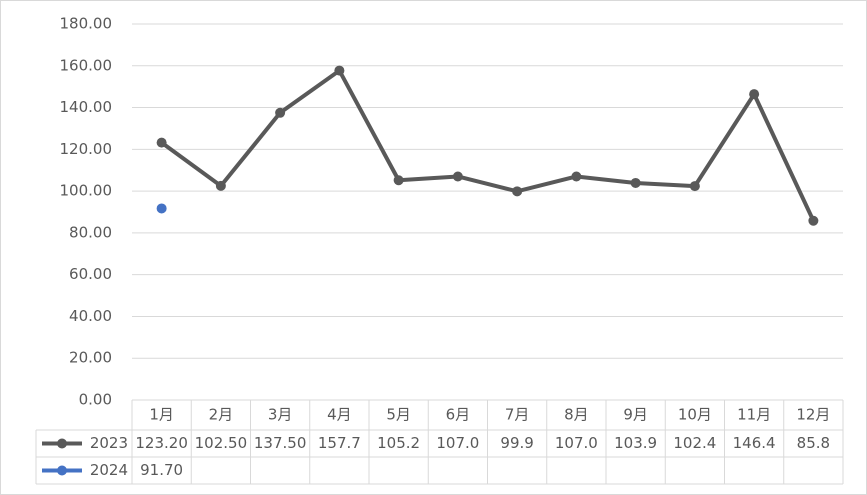  Describe the element at coordinates (280, 443) in the screenshot. I see `table-value: 137.50` at that location.